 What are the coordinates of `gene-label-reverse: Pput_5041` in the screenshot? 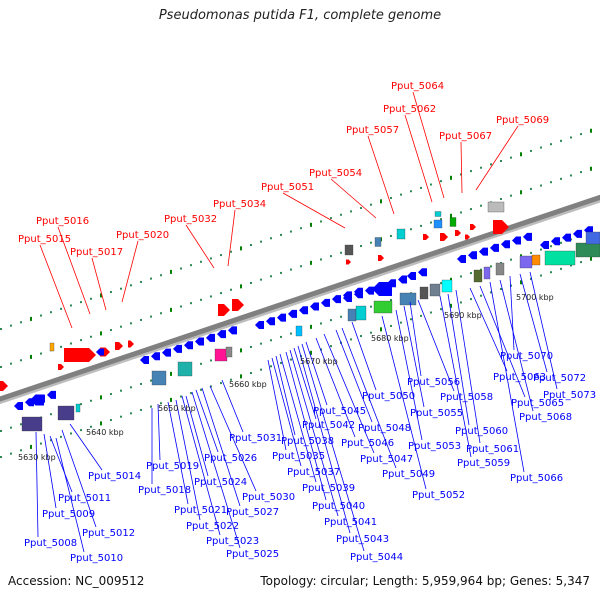 It's located at (350, 522).